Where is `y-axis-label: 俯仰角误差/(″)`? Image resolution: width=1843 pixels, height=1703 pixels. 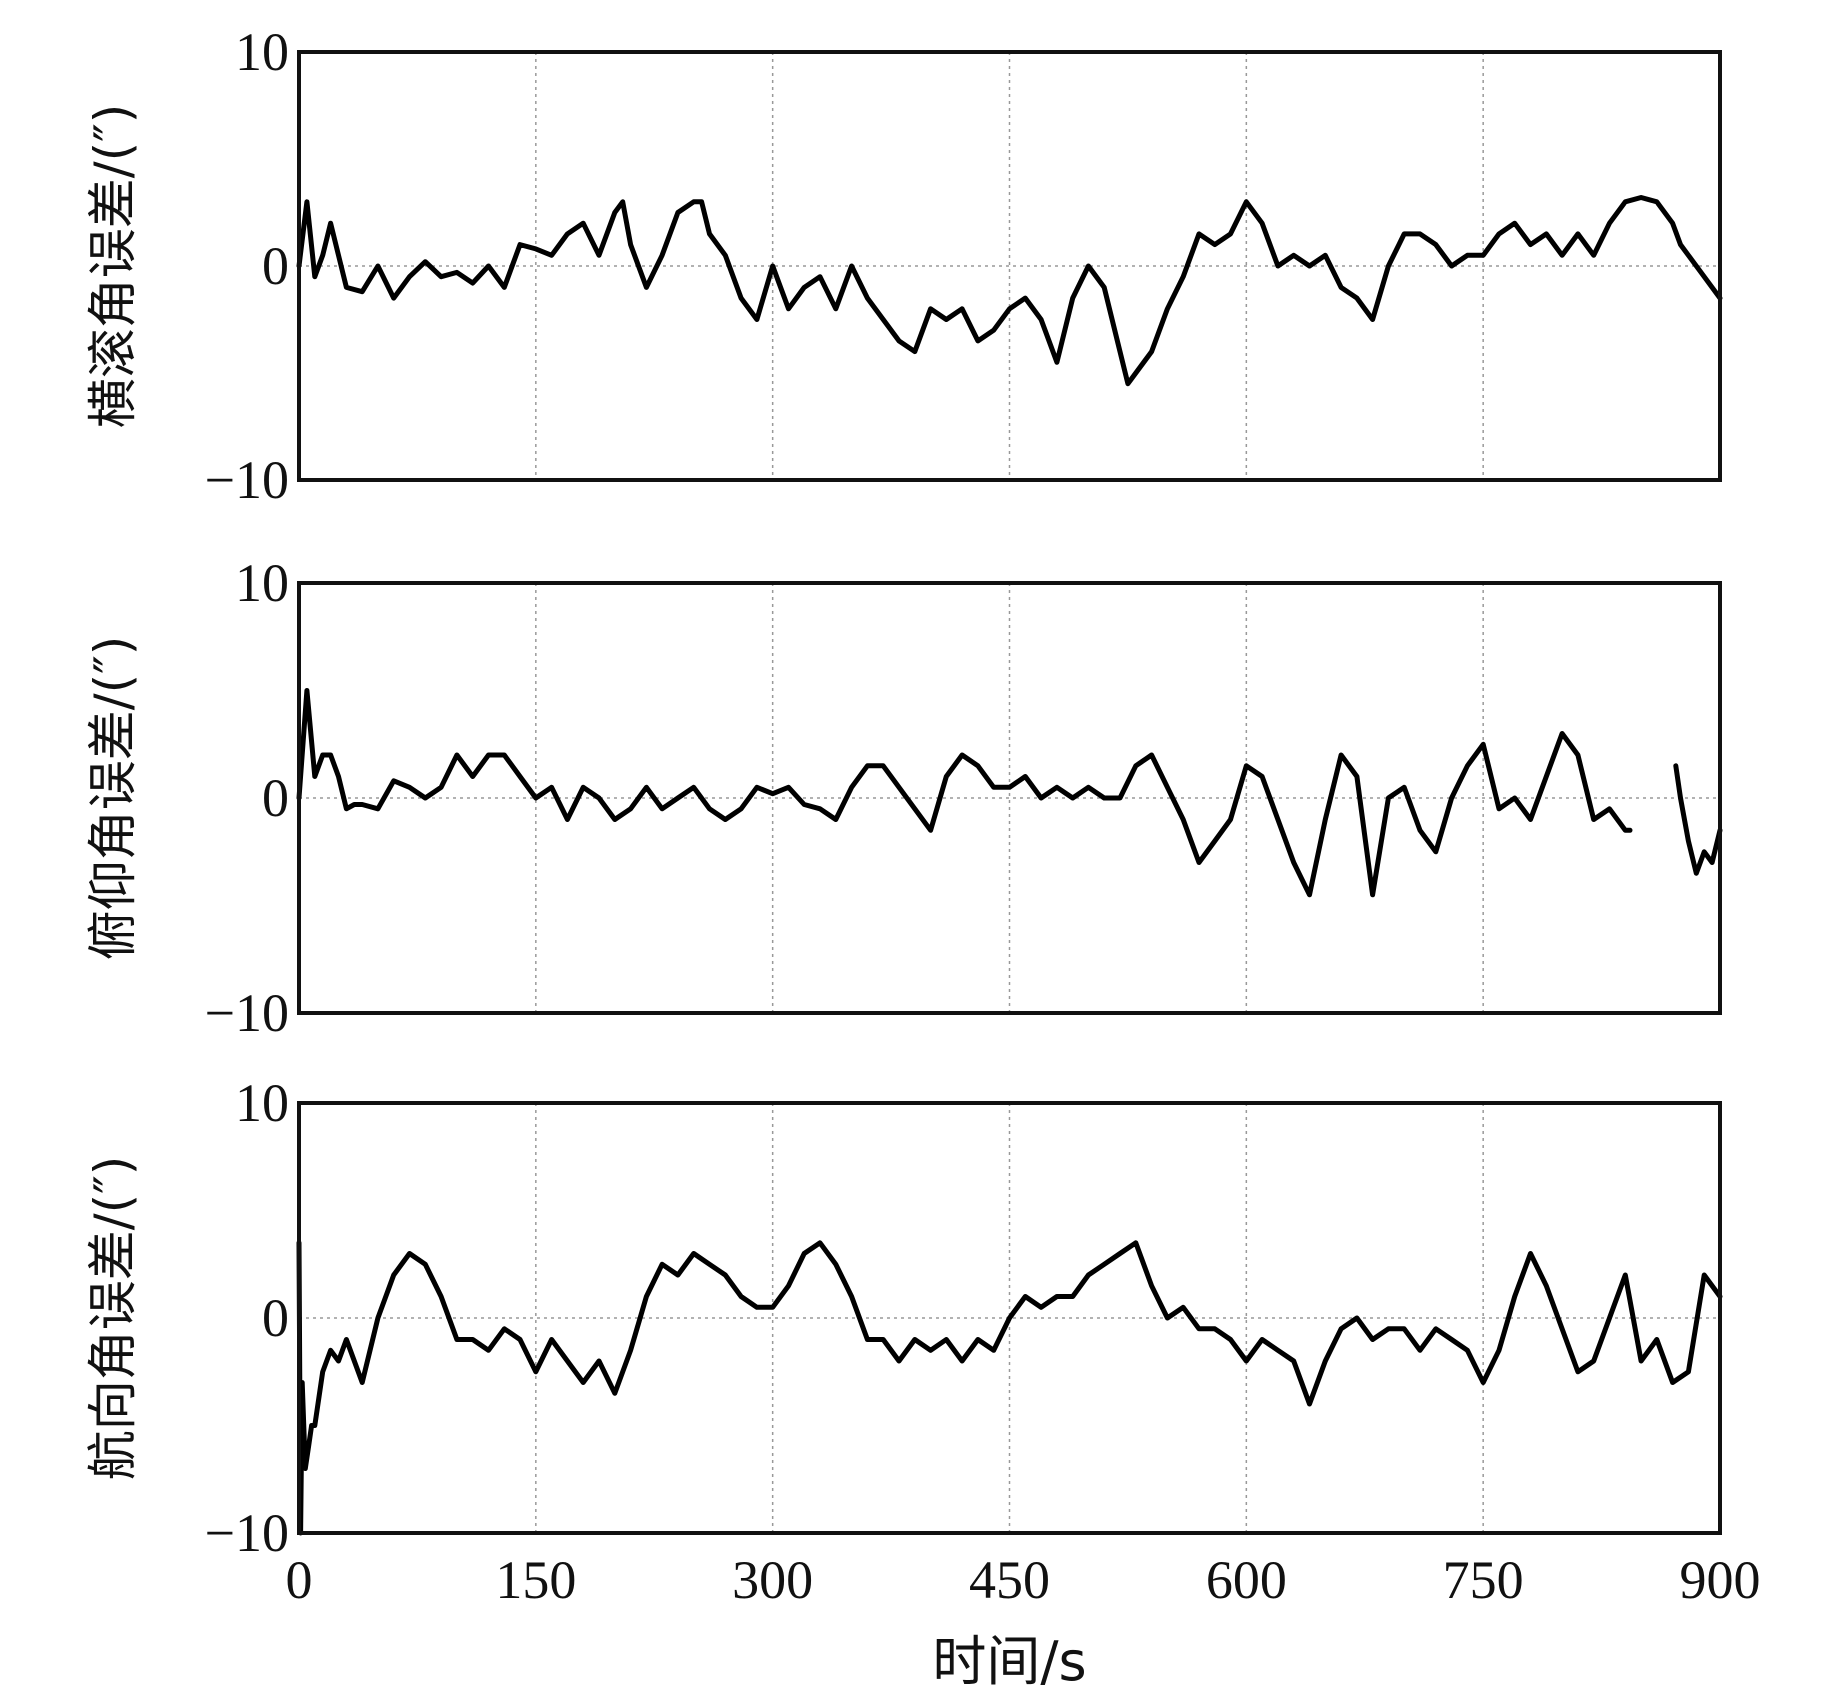 y-axis-label: 俯仰角误差/(″) is located at coordinates (113, 798).